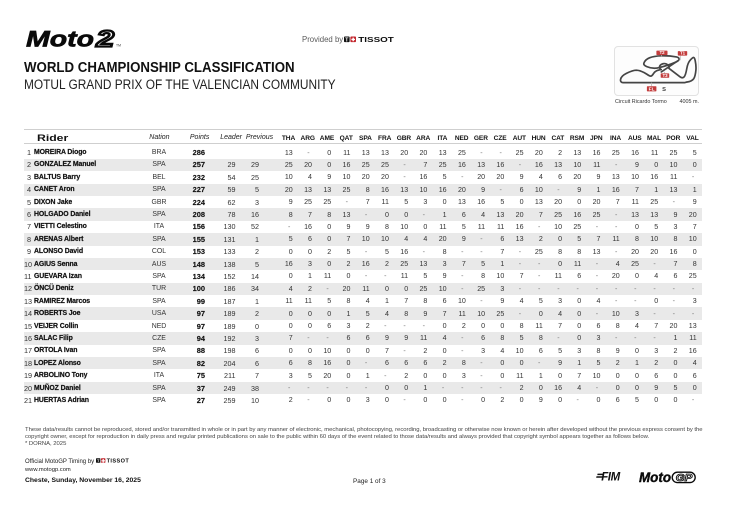 The width and height of the screenshot is (730, 516). What do you see at coordinates (683, 477) in the screenshot?
I see `svg-text: GP` at bounding box center [683, 477].